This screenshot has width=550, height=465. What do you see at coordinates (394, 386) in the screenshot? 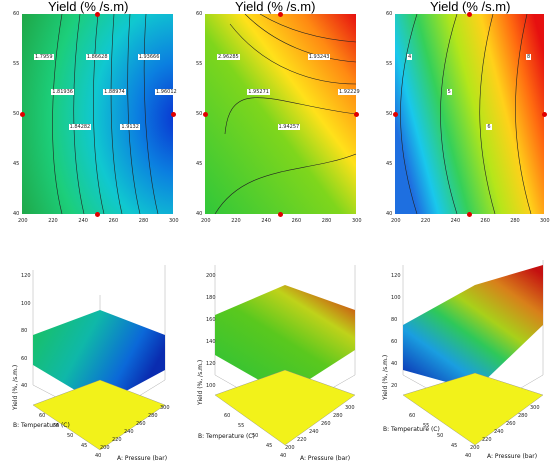
I see `surface-3-ztick: 20` at bounding box center [394, 386].